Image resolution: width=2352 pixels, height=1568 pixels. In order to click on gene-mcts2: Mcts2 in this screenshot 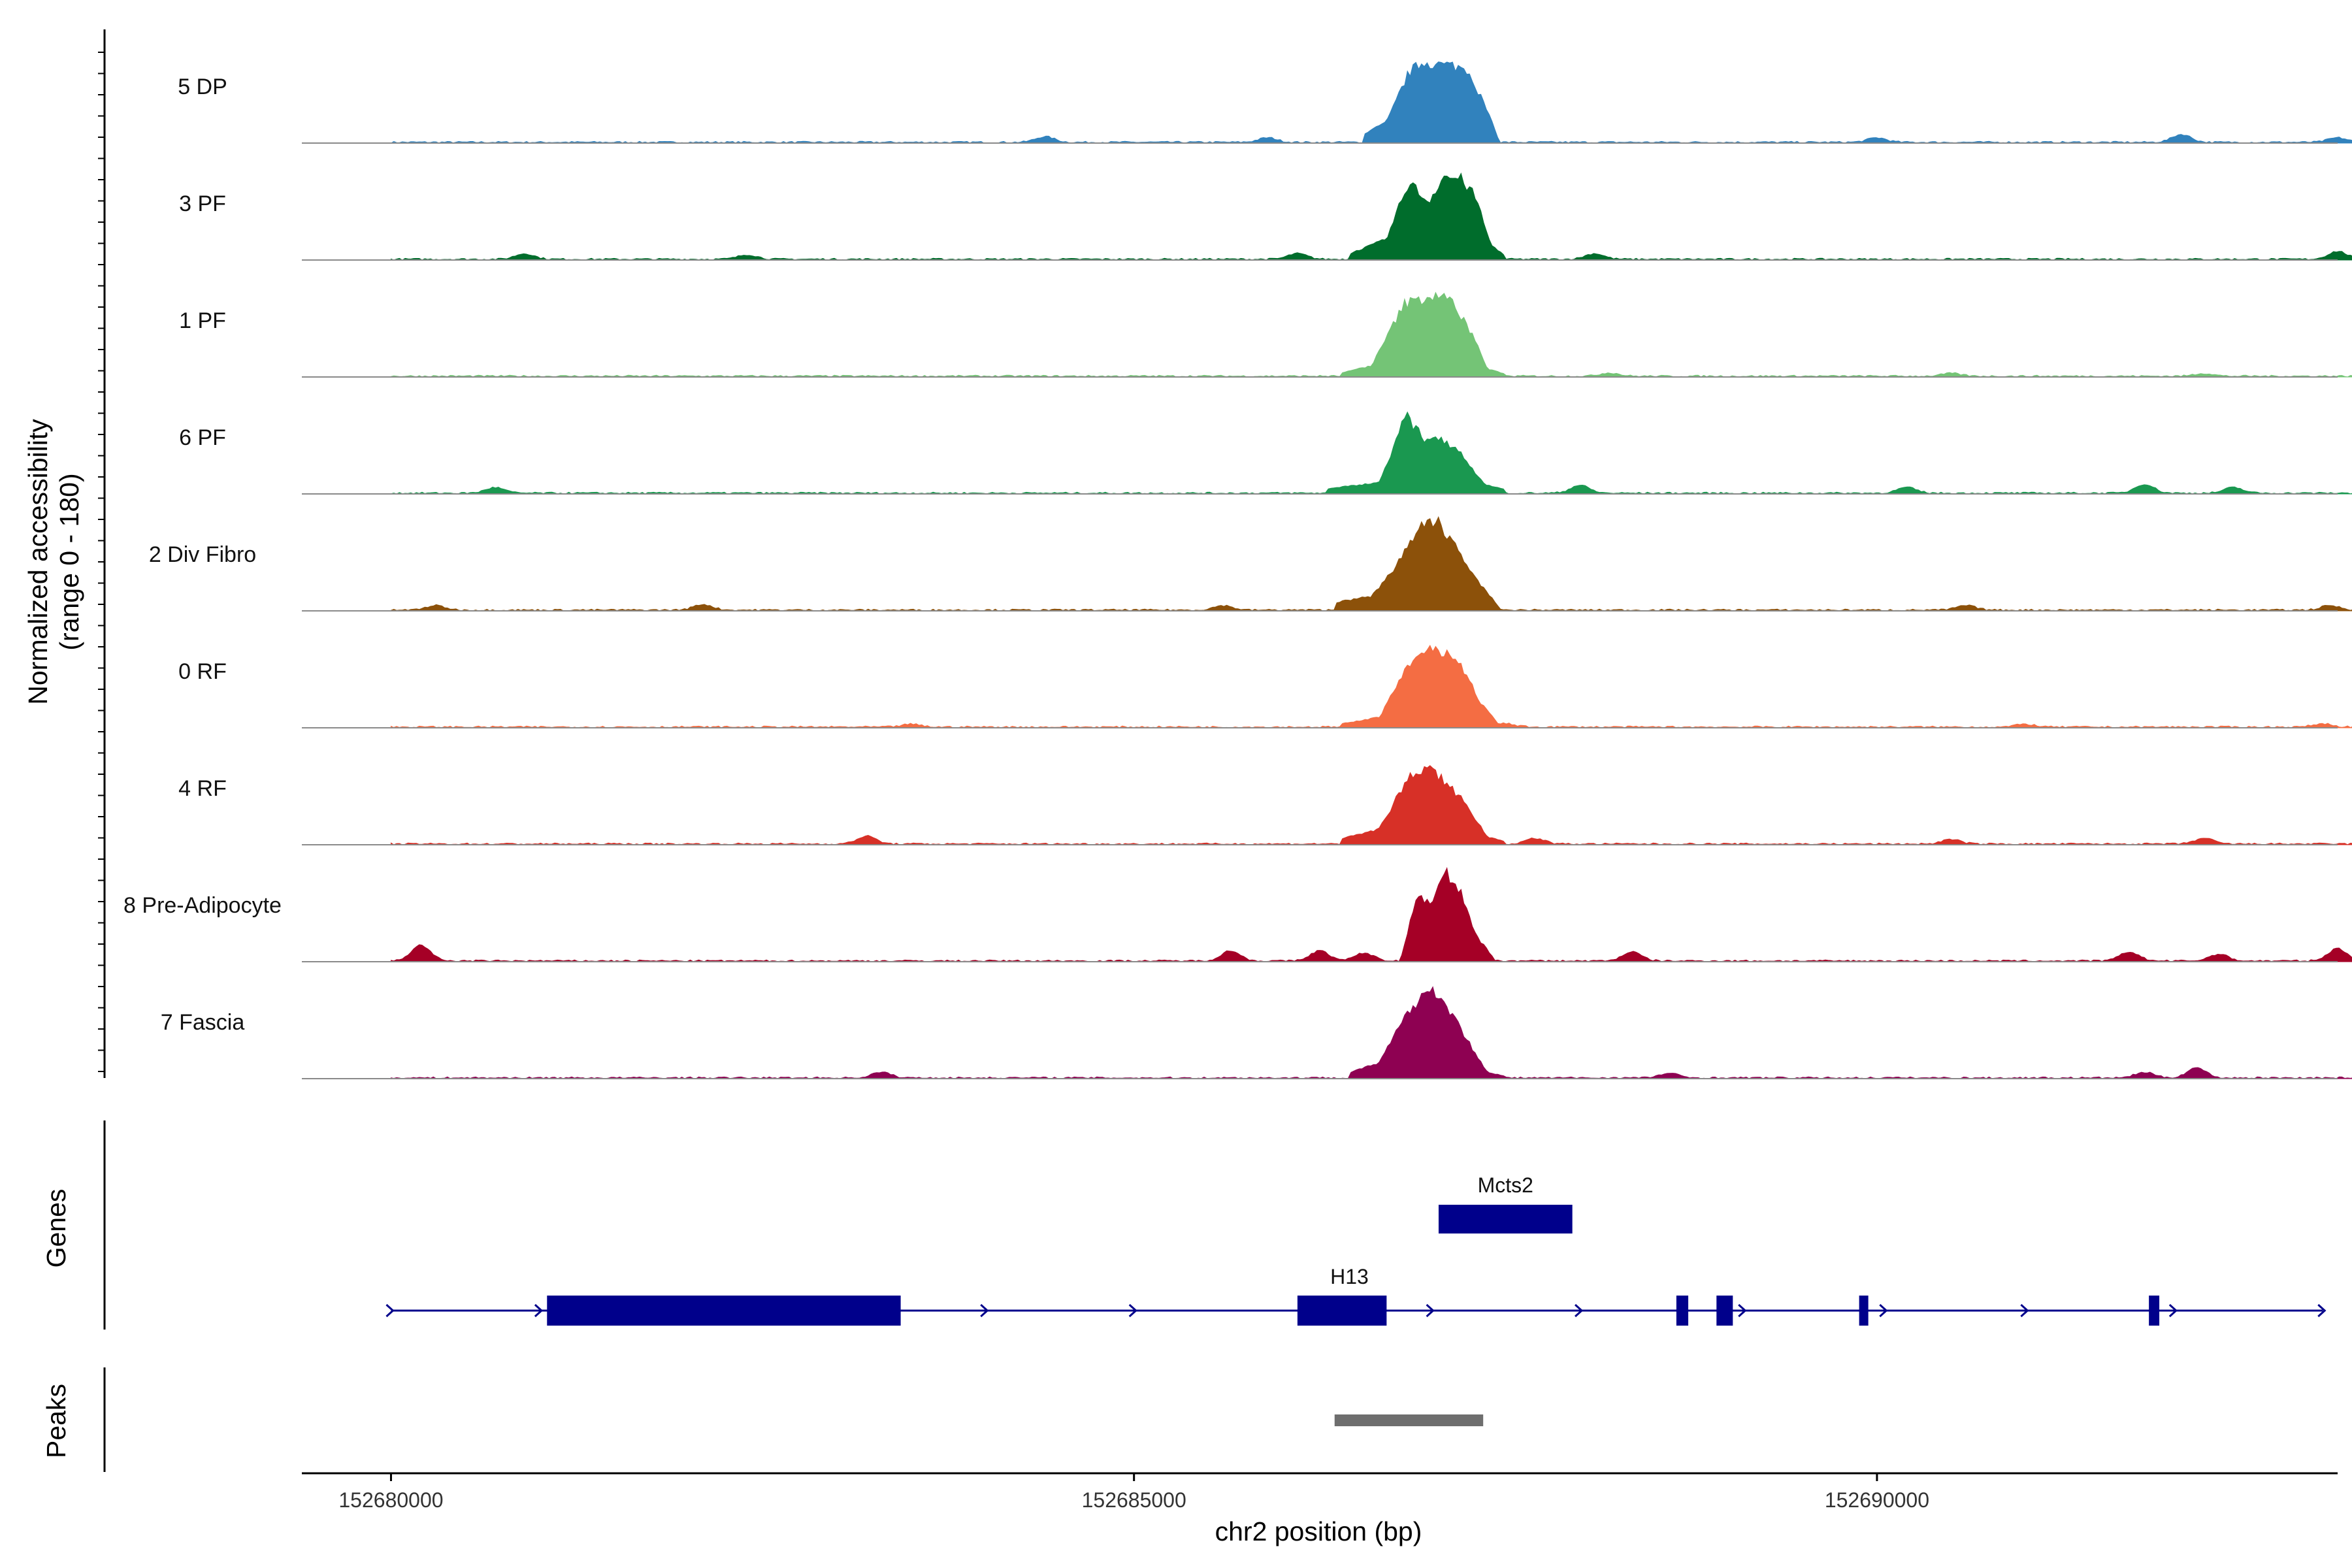, I will do `click(1505, 1203)`.